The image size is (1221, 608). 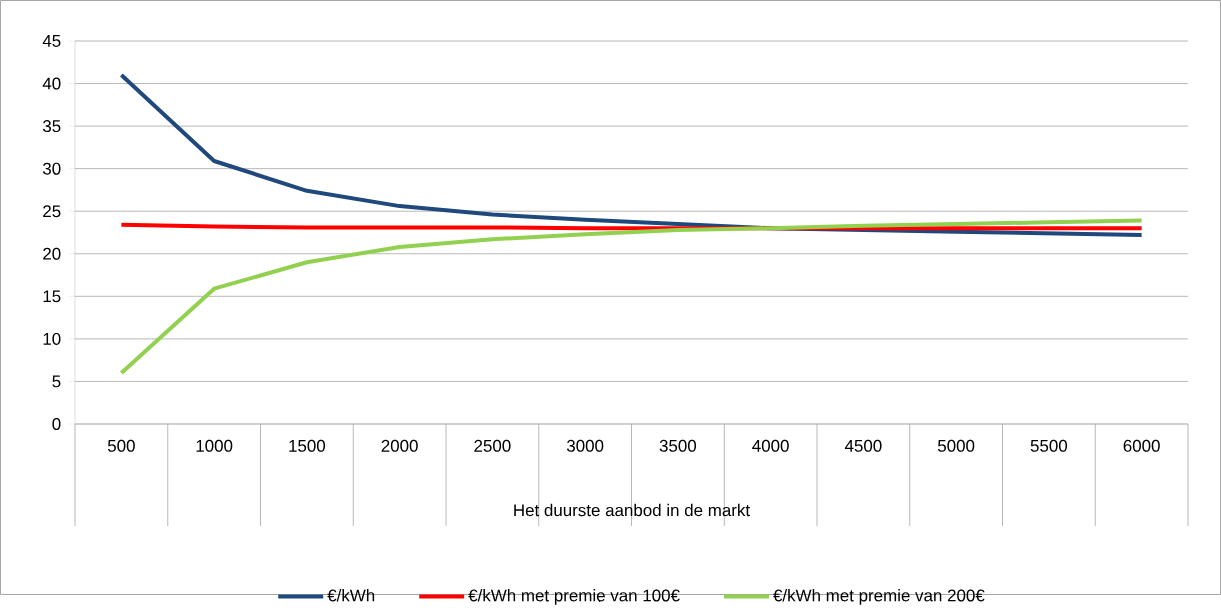 I want to click on x-axis-title: Het duurste aanbod in de markt, so click(x=632, y=510).